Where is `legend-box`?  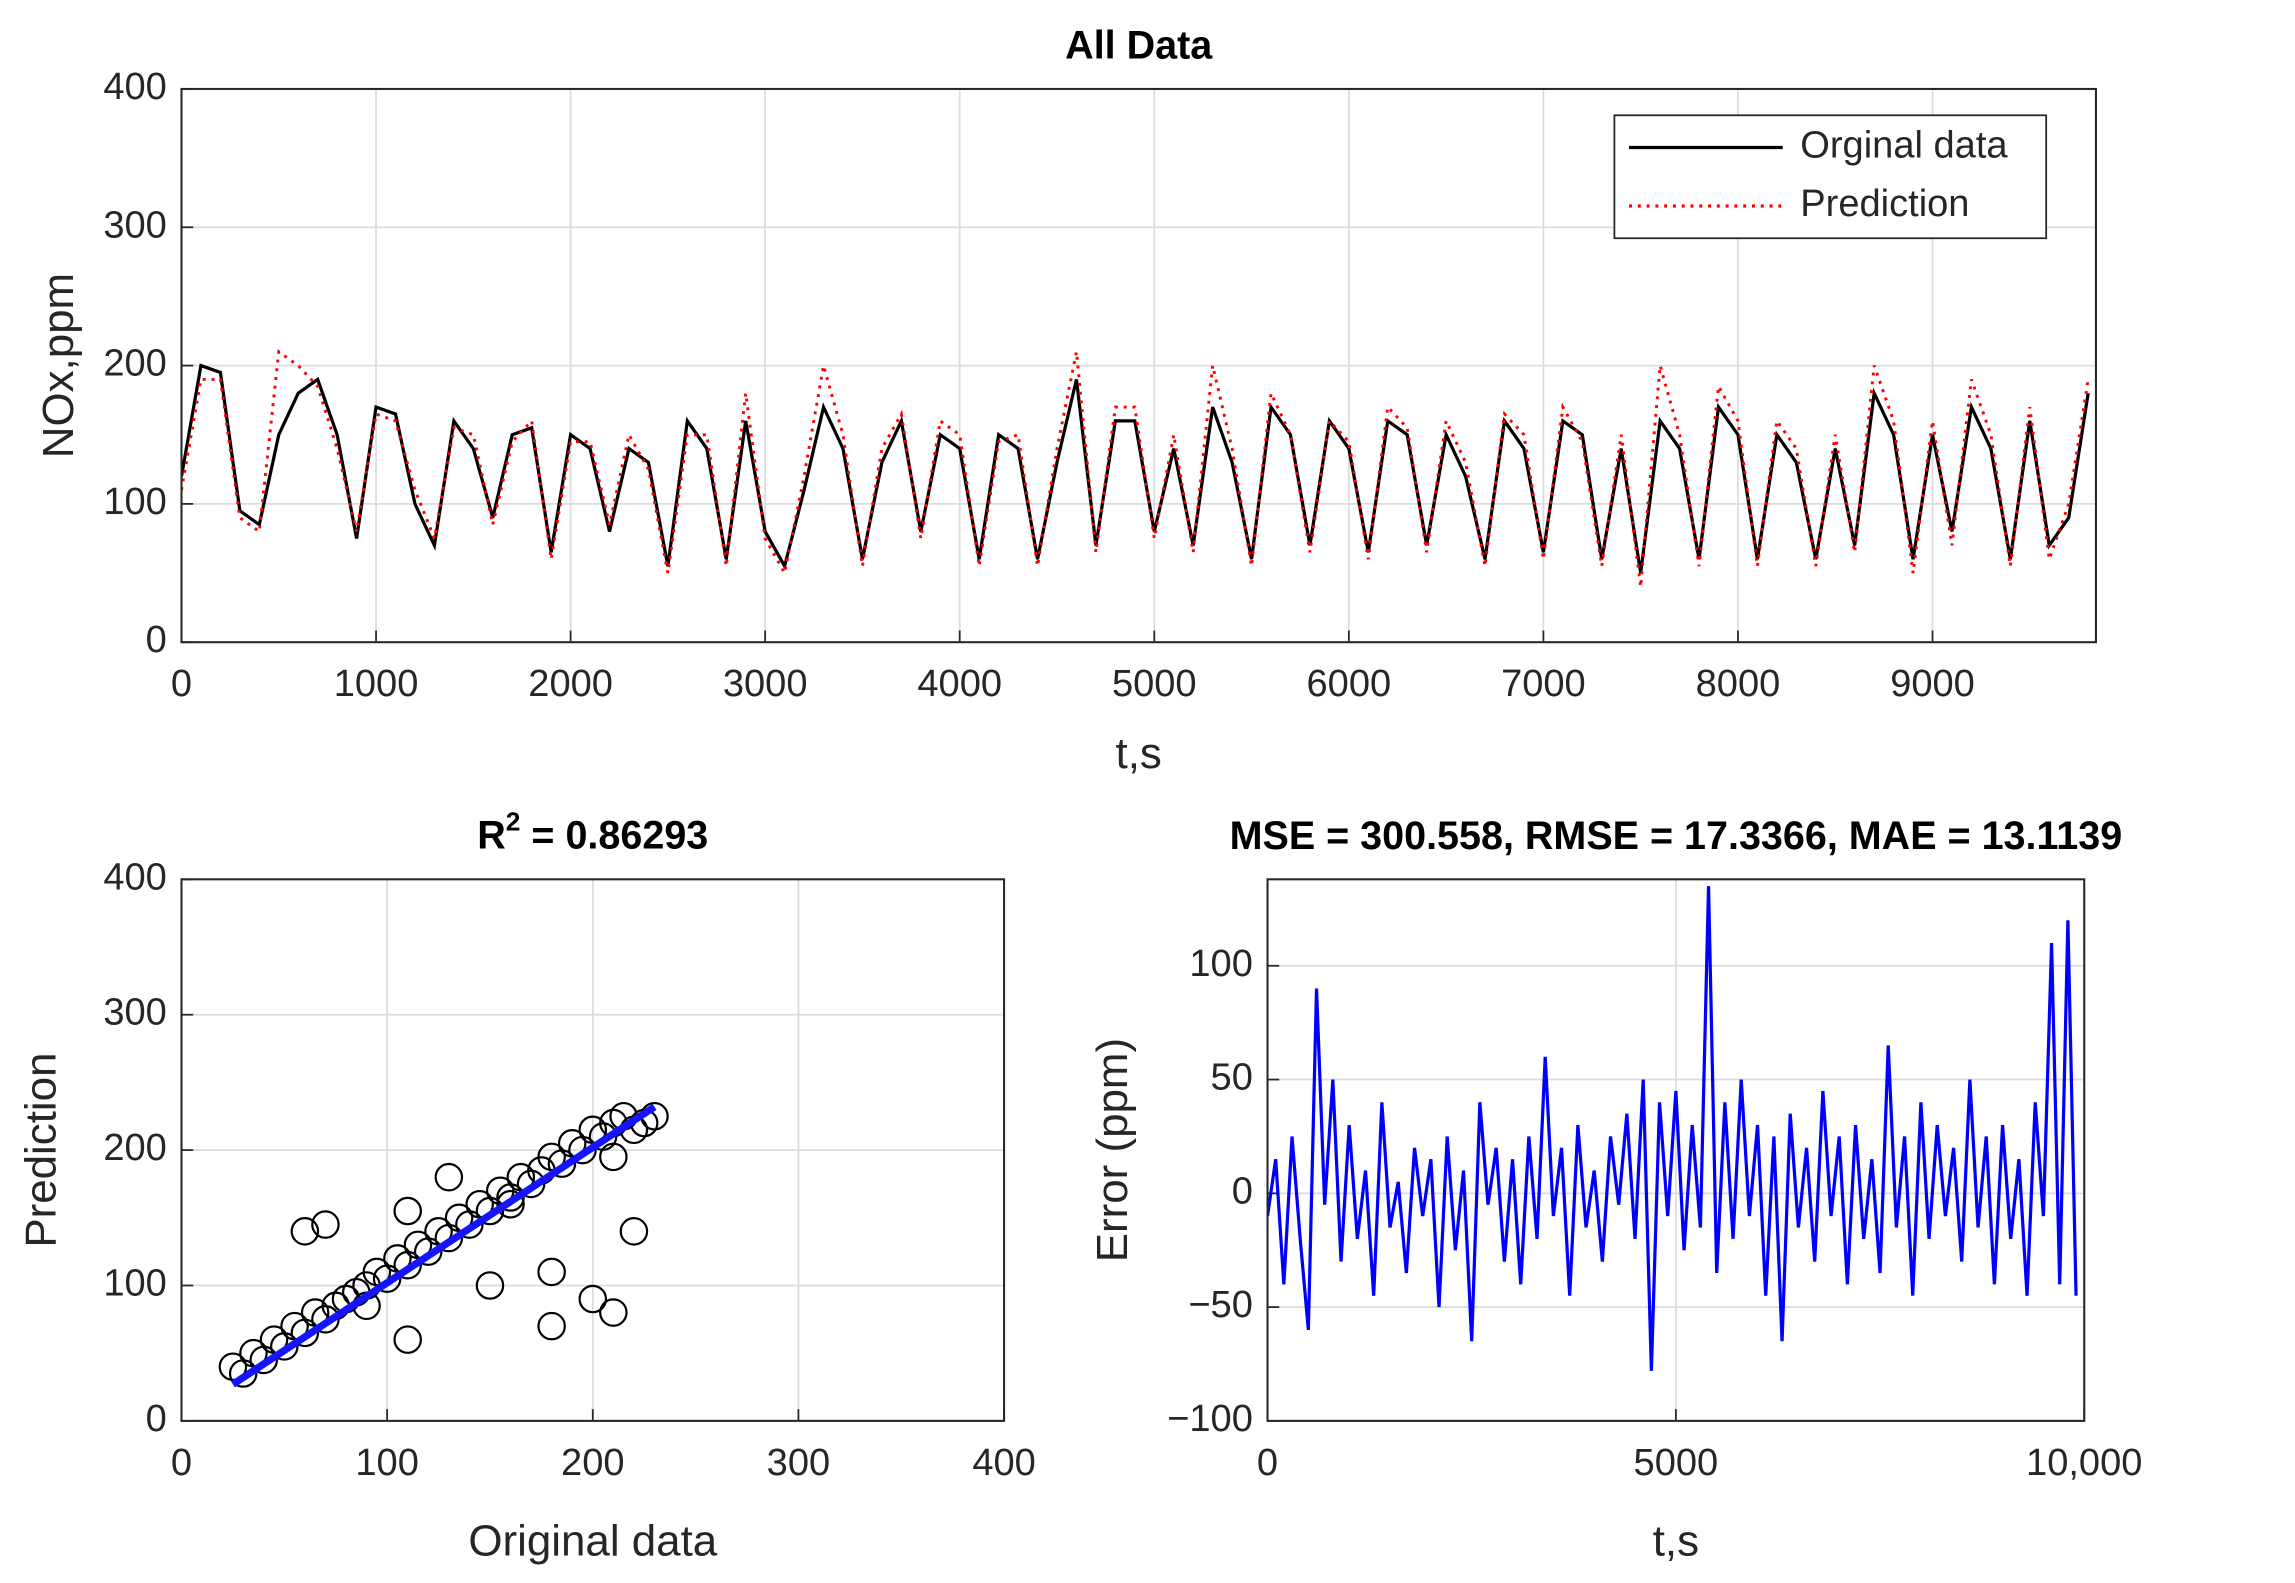
legend-box is located at coordinates (1830, 177).